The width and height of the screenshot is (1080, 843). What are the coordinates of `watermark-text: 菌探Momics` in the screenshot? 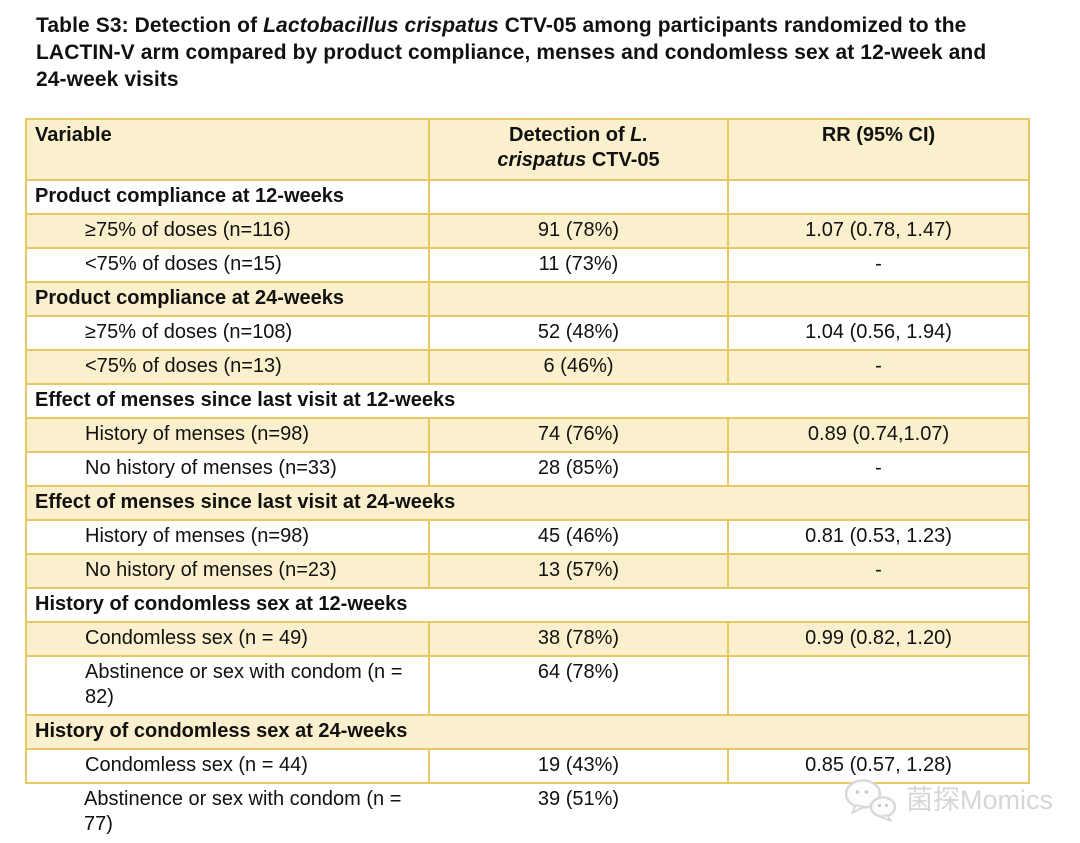 It's located at (979, 799).